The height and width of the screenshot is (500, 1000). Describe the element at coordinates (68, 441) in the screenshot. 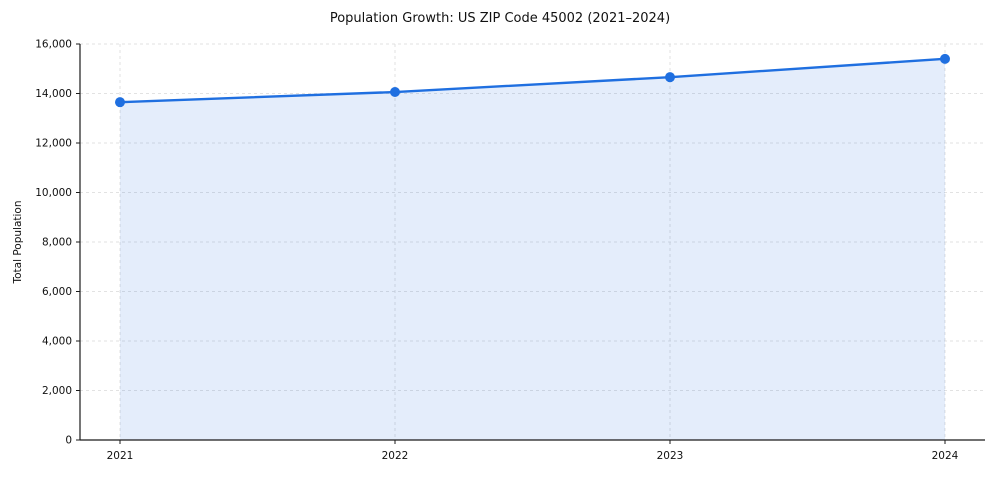

I see `y-tick-label: 0` at that location.